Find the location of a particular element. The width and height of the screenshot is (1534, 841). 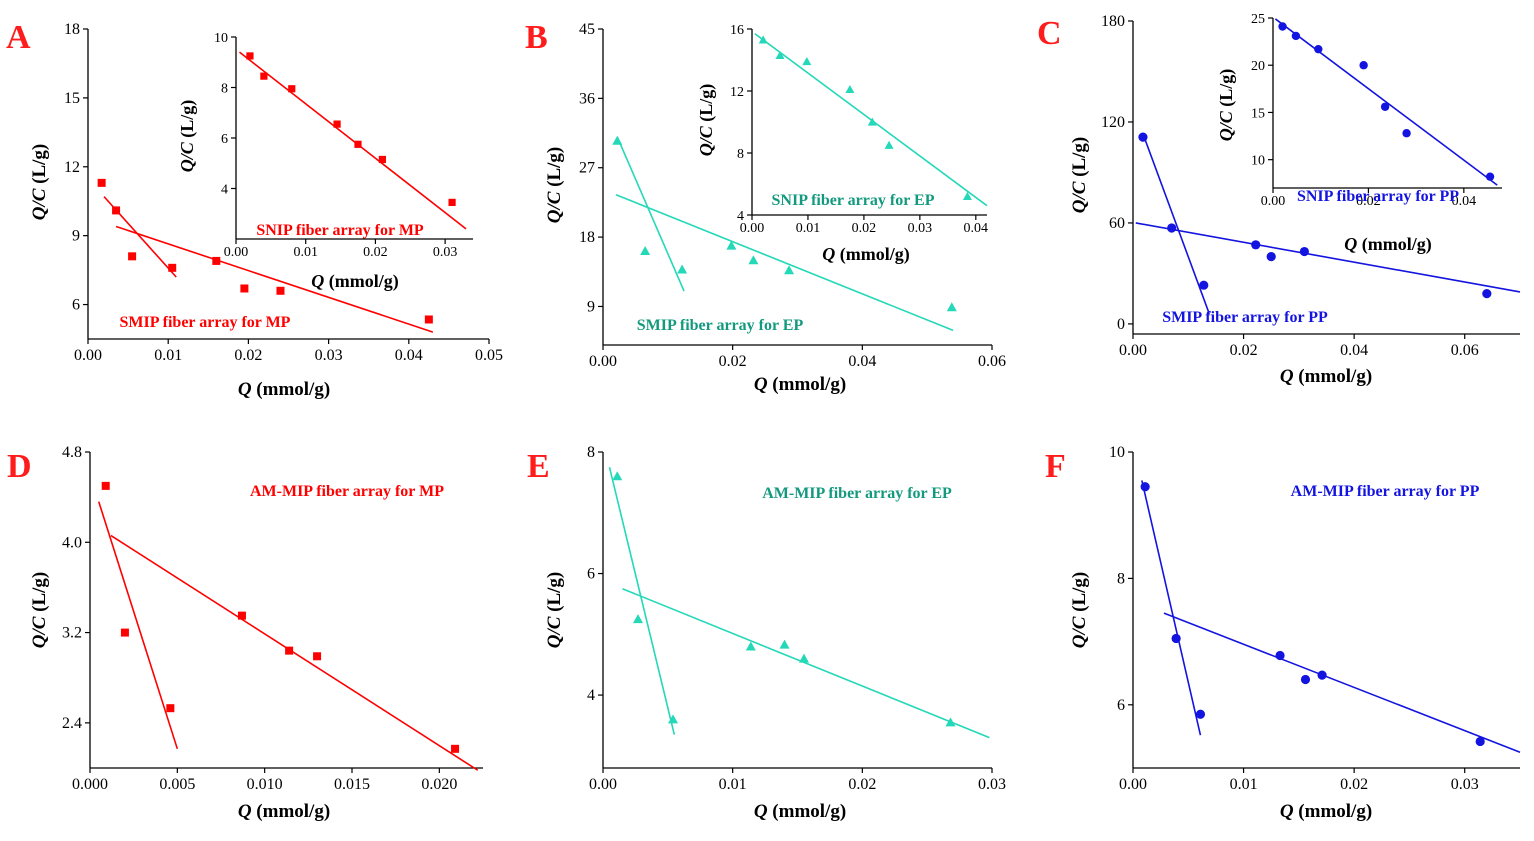

inset-y-axis-label-symbol: Q/C is located at coordinates (706, 140).